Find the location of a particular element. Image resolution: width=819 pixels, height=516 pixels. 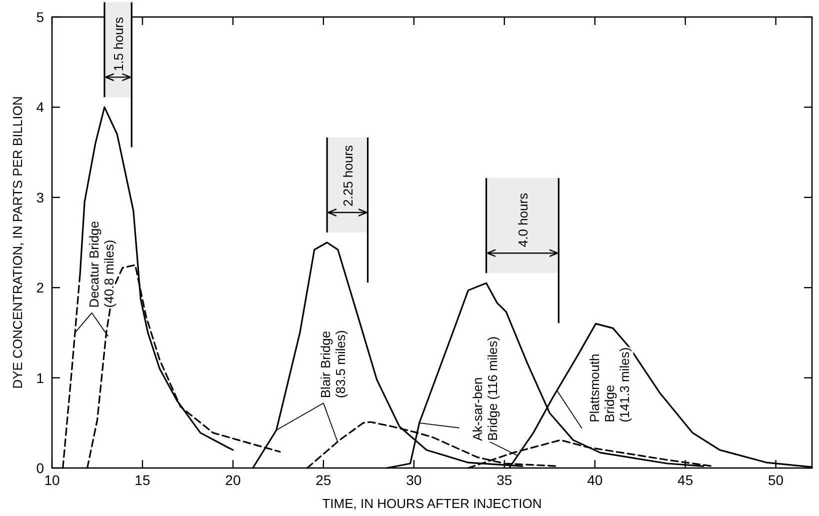

band-label: 1.5 hours is located at coordinates (118, 44).